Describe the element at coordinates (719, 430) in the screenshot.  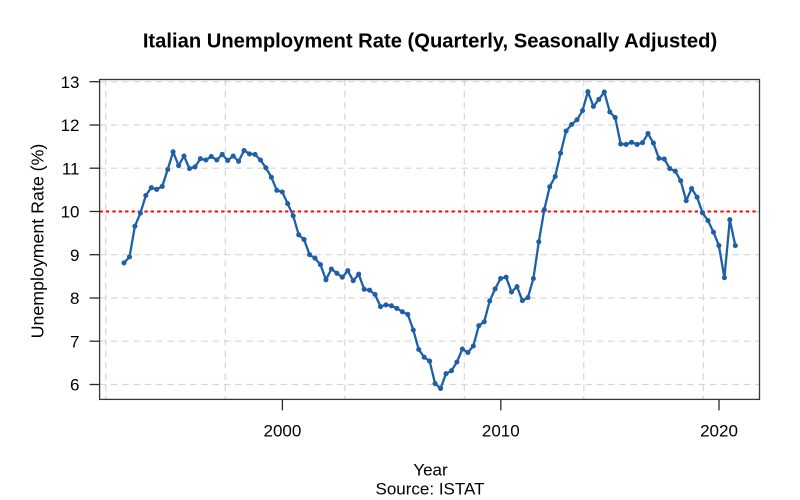
I see `svg-text: 2020` at that location.